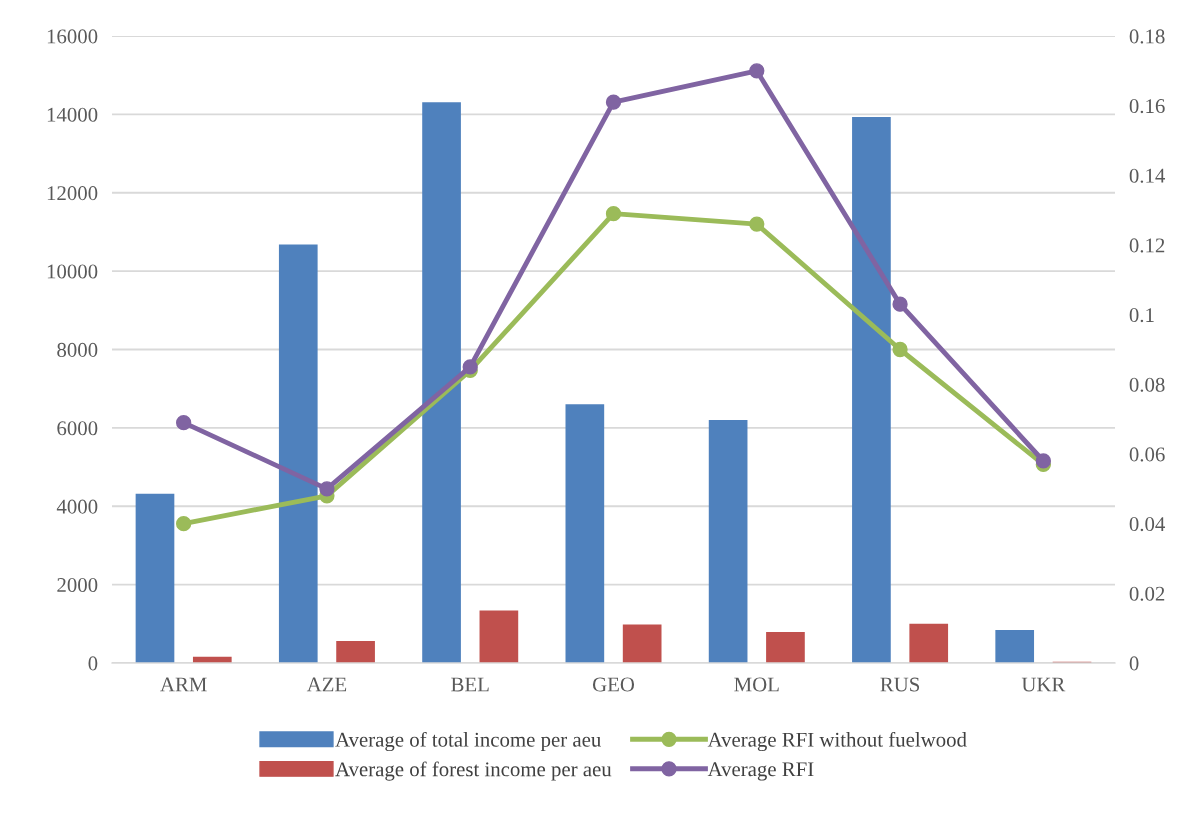 The width and height of the screenshot is (1200, 818). What do you see at coordinates (1147, 245) in the screenshot?
I see `y2-tick-label: 0.12` at bounding box center [1147, 245].